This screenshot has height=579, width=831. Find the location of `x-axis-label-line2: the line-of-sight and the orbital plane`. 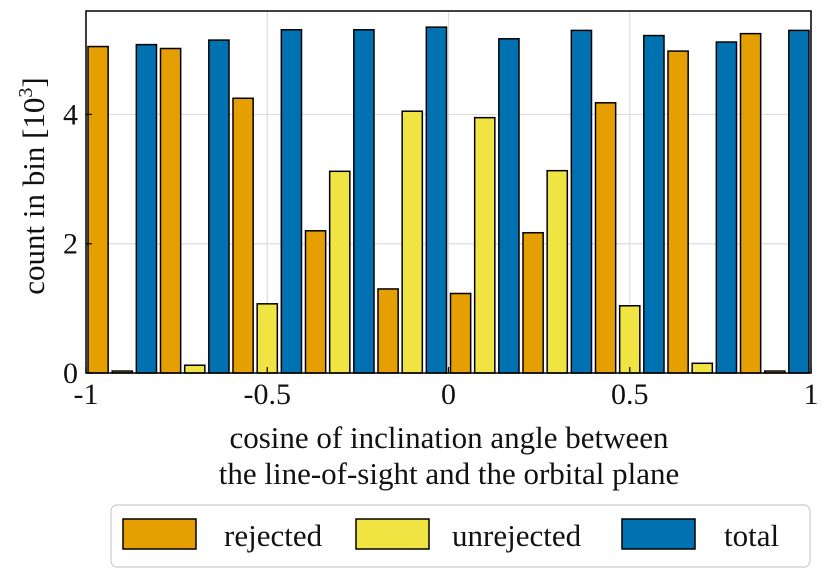

x-axis-label-line2: the line-of-sight and the orbital plane is located at coordinates (449, 473).